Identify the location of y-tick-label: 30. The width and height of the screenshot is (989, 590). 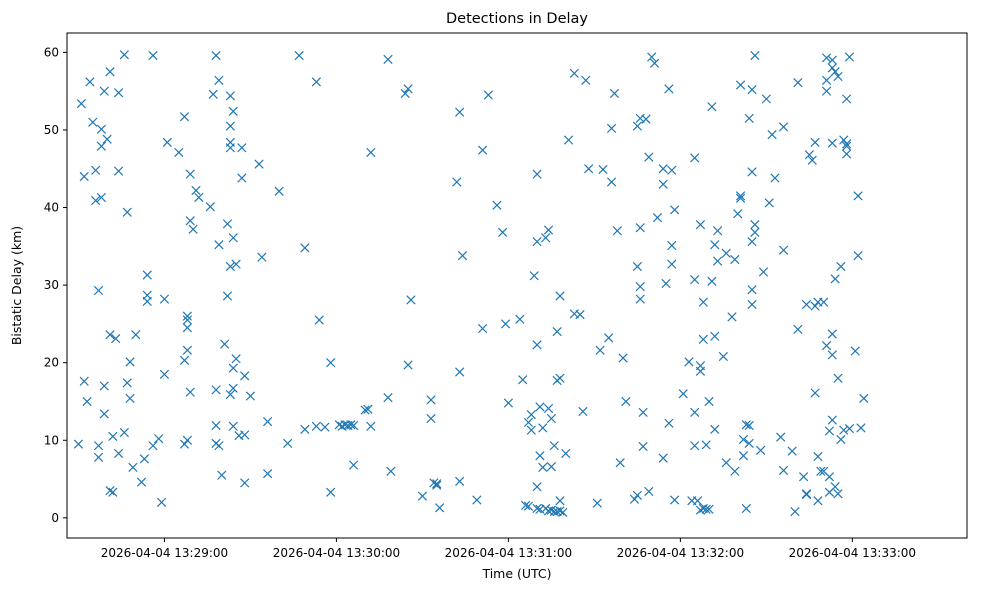
(51, 285).